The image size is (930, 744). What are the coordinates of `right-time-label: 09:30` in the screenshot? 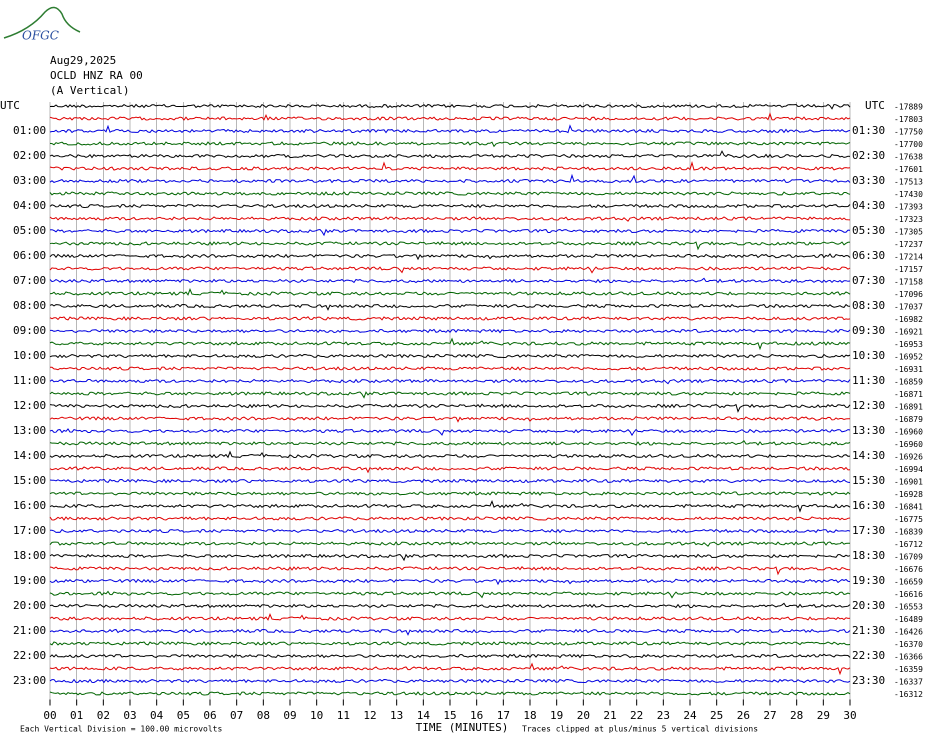 It's located at (868, 330).